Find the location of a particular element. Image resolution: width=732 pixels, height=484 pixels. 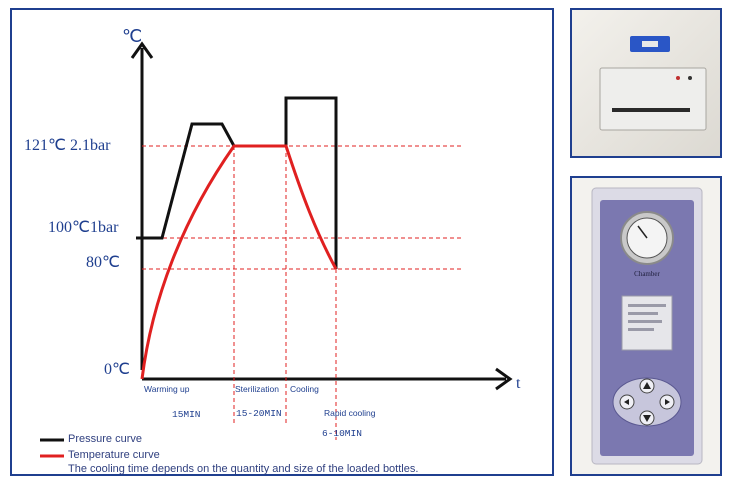

y-axis-label: ℃ is located at coordinates (132, 36).